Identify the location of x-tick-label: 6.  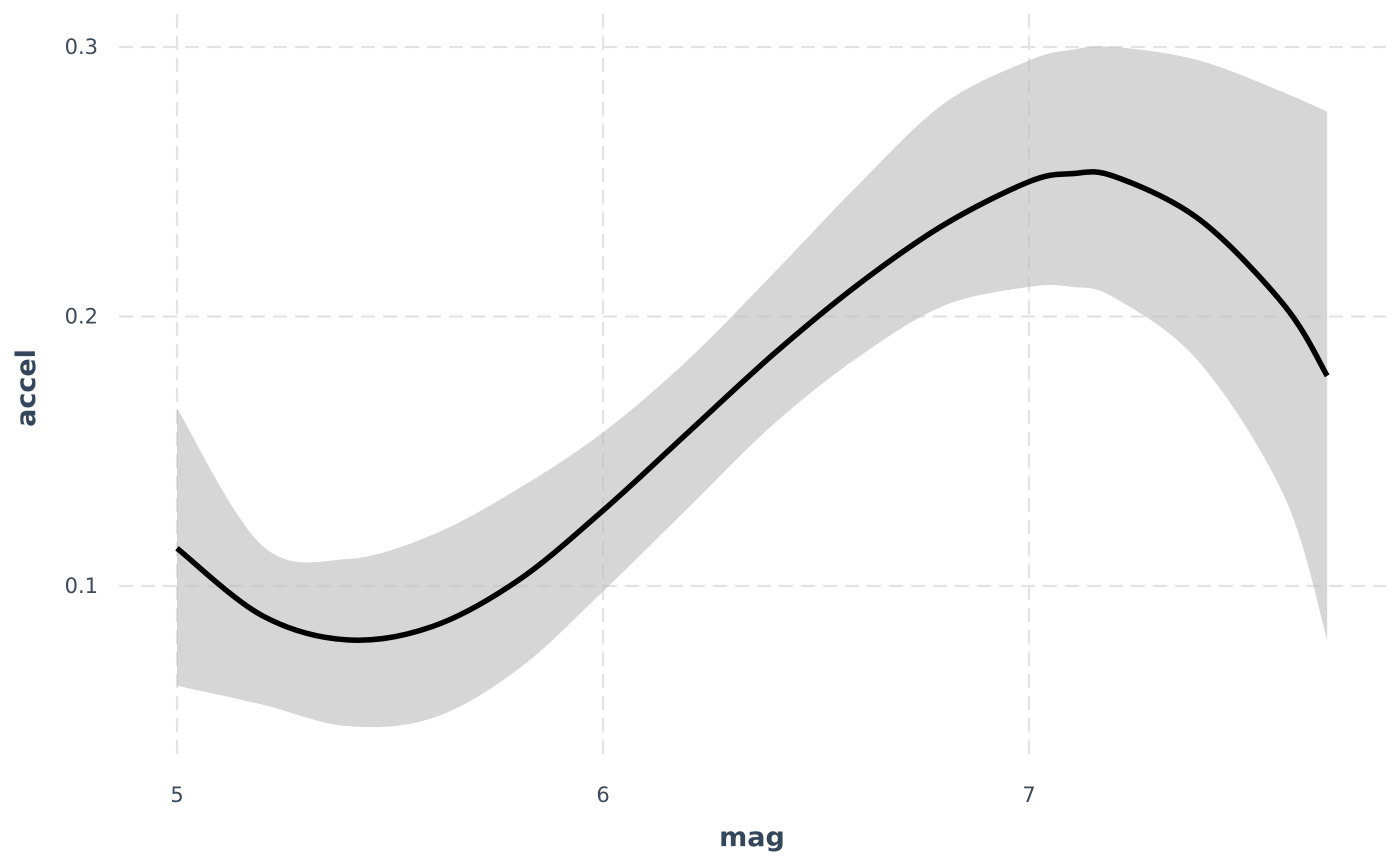
(602, 795).